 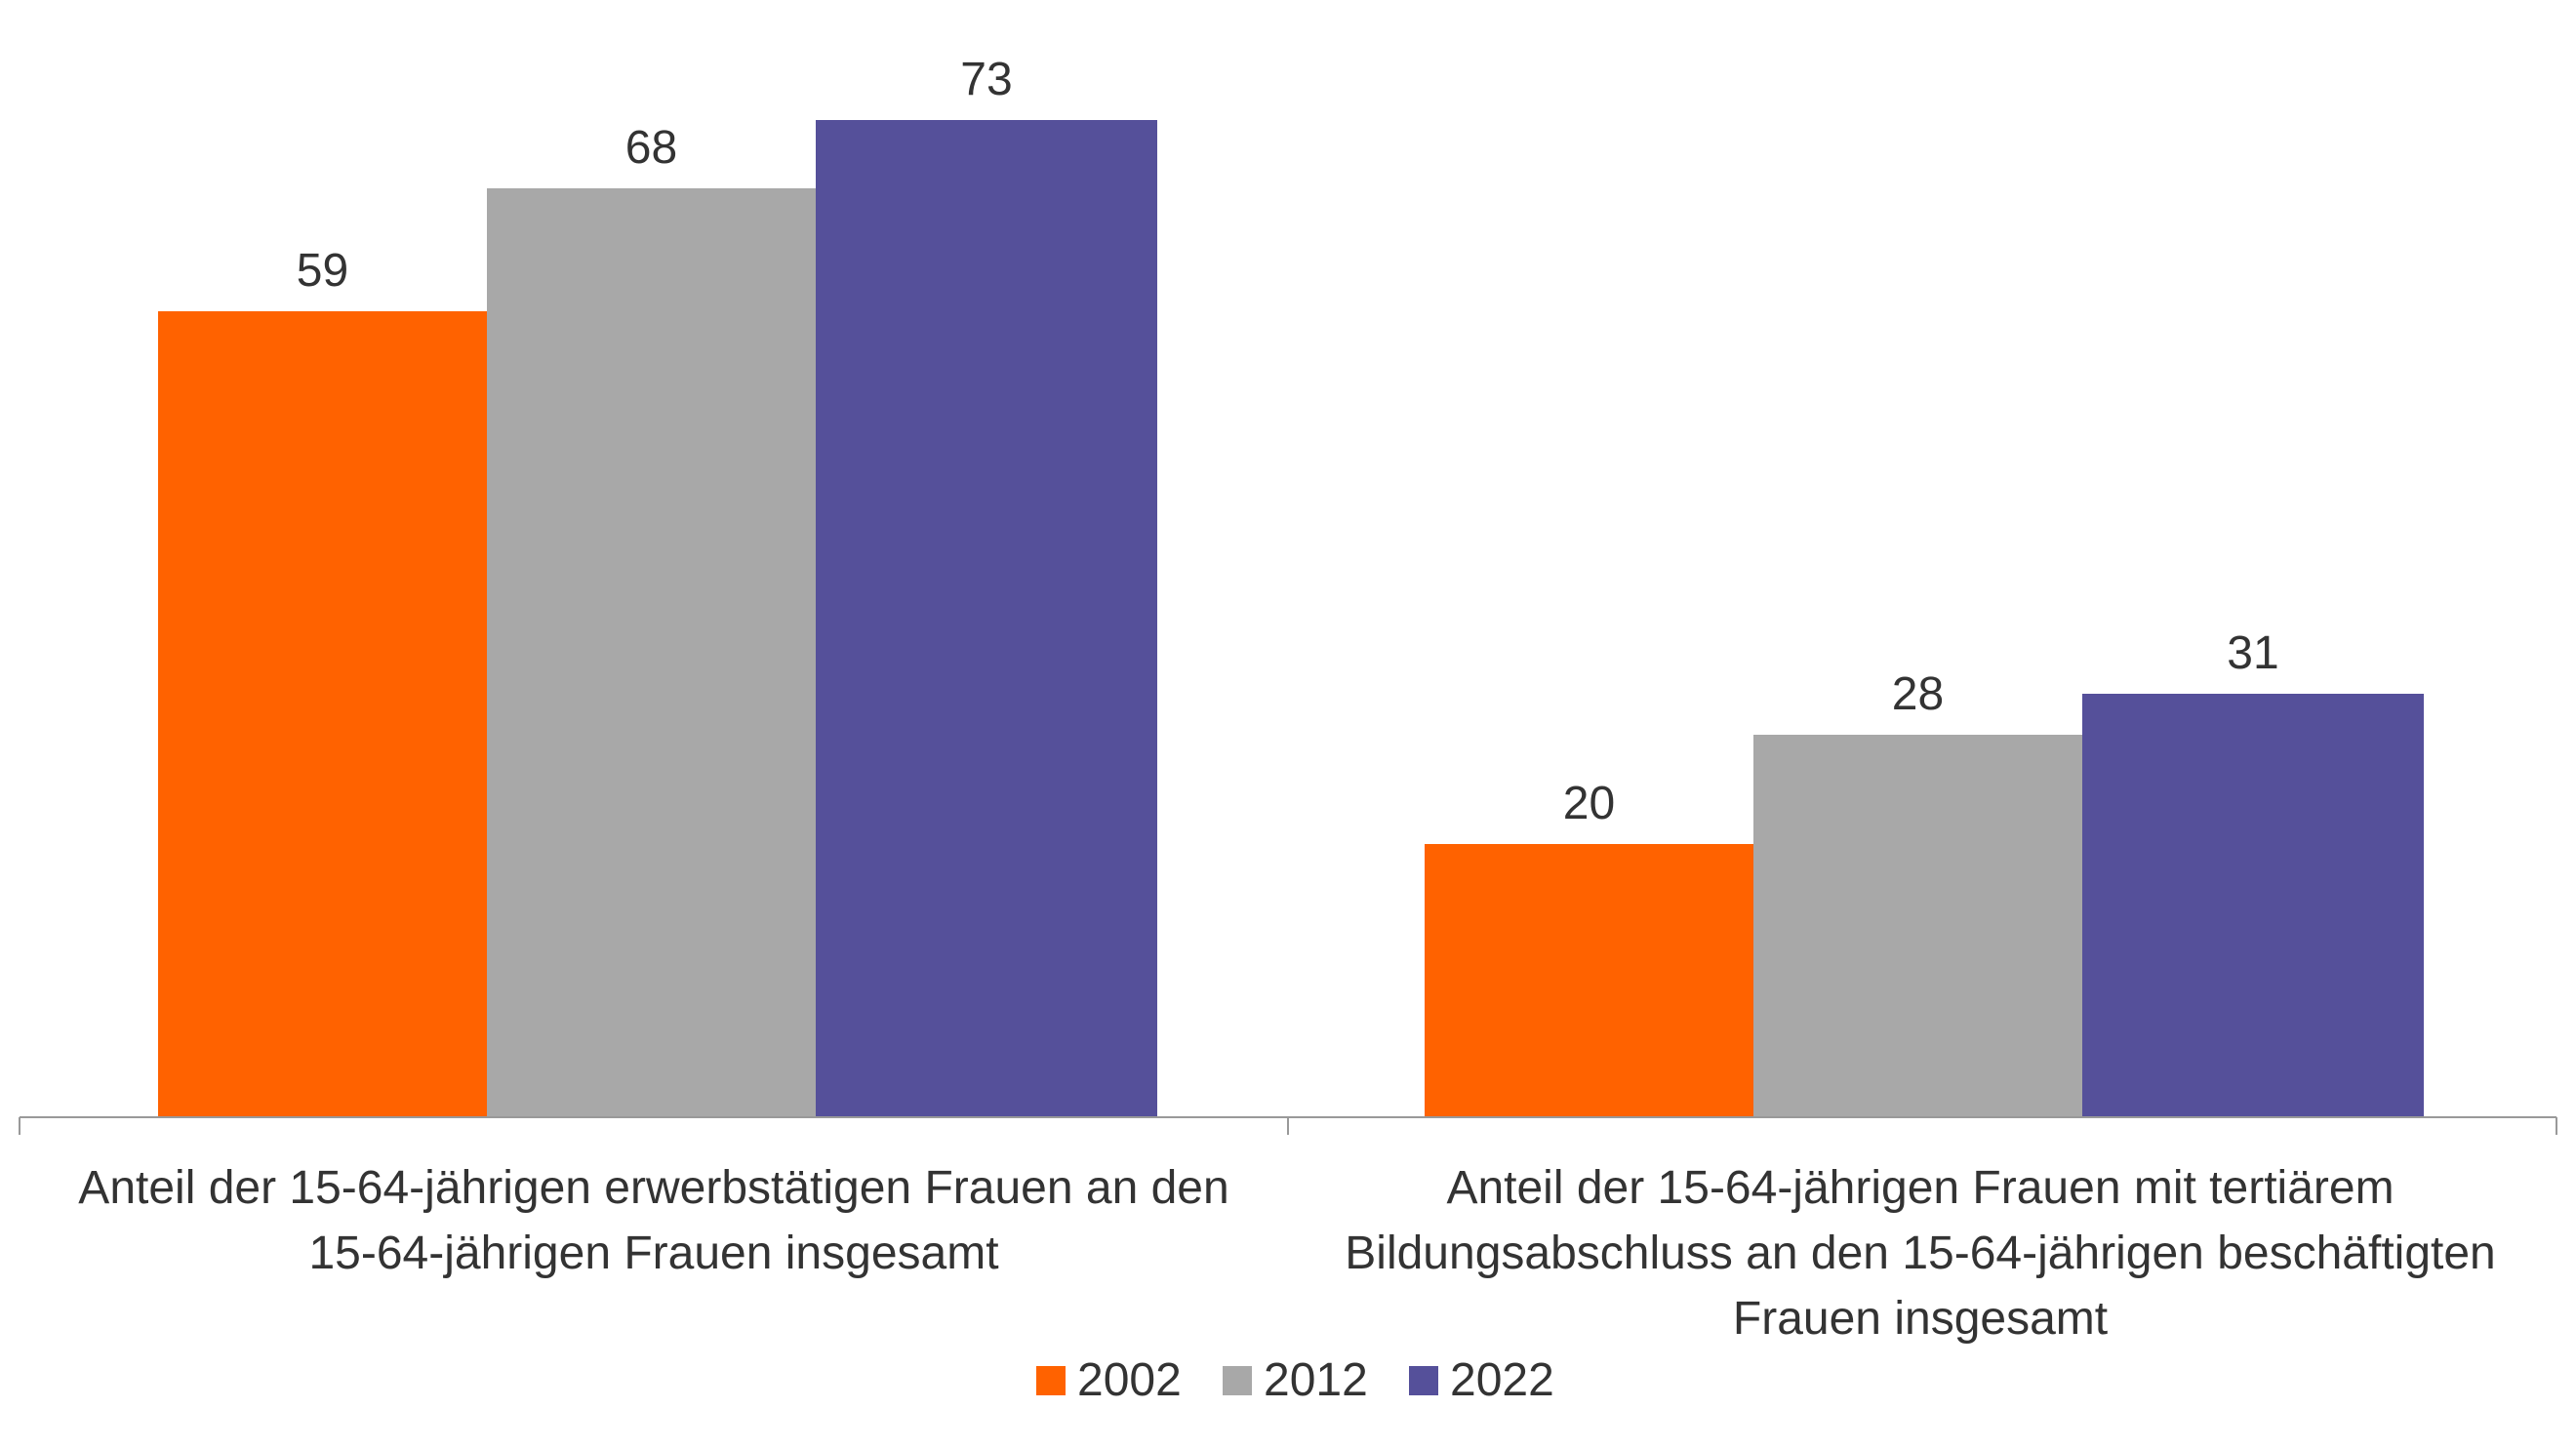 I want to click on legend: 2002 2012 2022, so click(x=1295, y=1380).